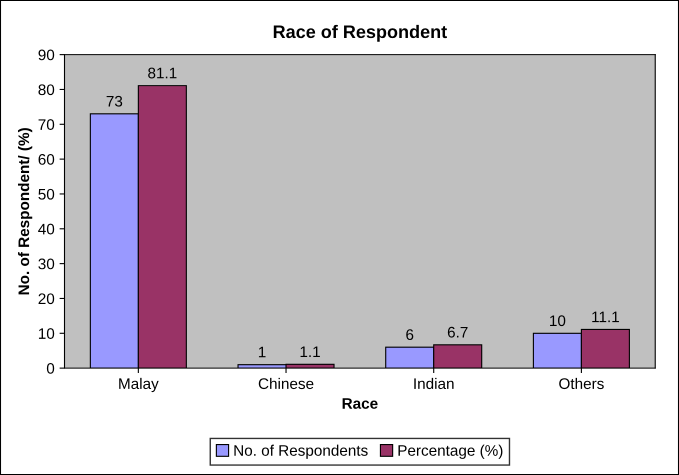 This screenshot has width=679, height=475. What do you see at coordinates (410, 334) in the screenshot?
I see `data-label: 6` at bounding box center [410, 334].